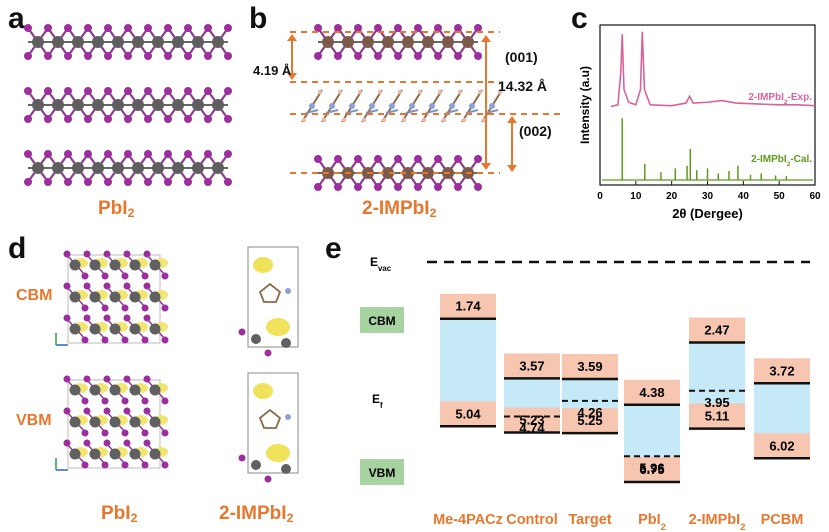 Image resolution: width=829 pixels, height=532 pixels. I want to click on series-exp-label: 2-IMPbI2-Exp., so click(780, 99).